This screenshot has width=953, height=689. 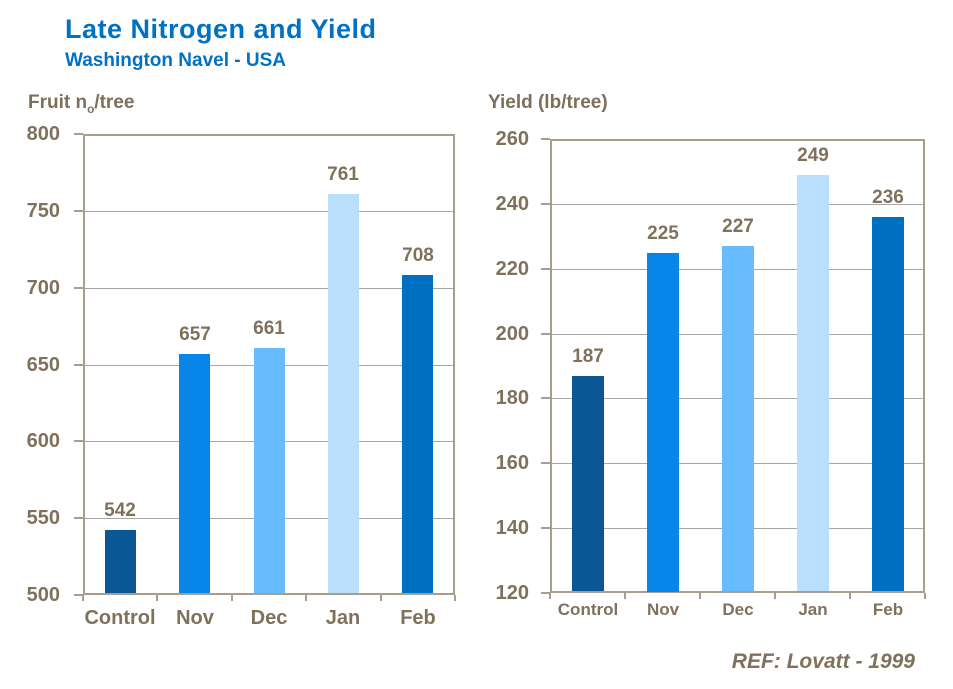 What do you see at coordinates (43, 288) in the screenshot?
I see `y-tick-label: 700` at bounding box center [43, 288].